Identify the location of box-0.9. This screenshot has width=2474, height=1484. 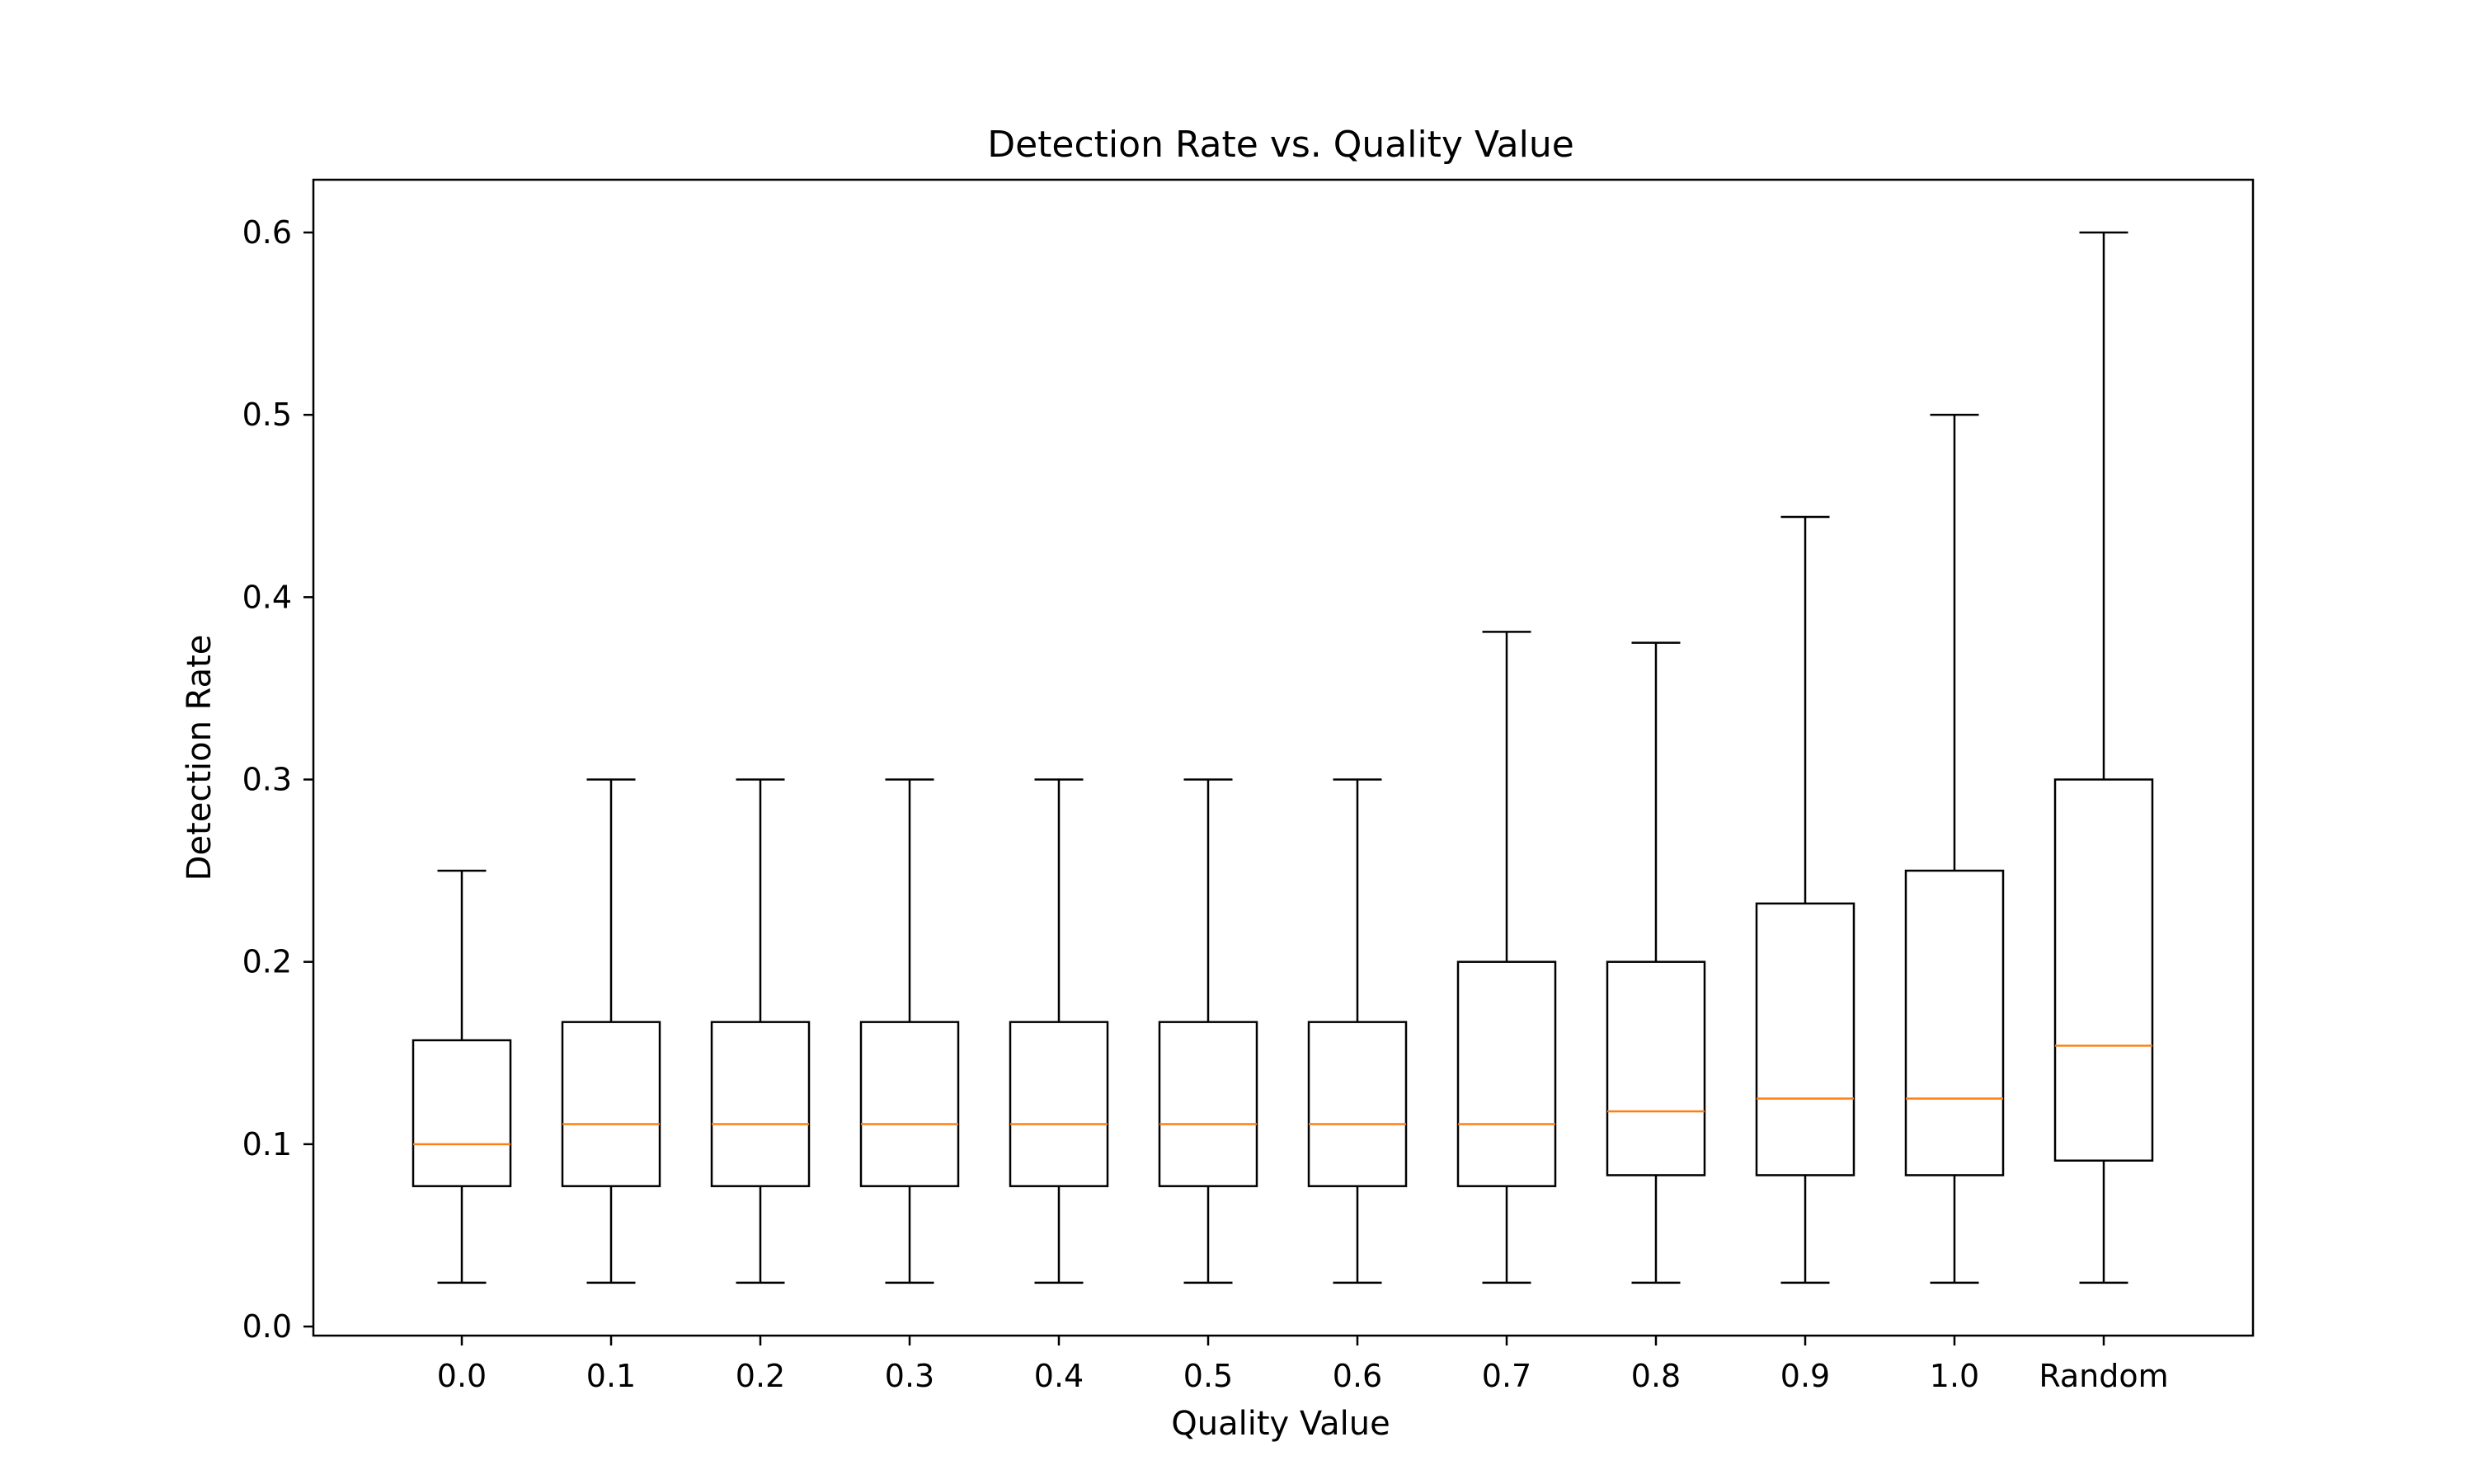
(1805, 899).